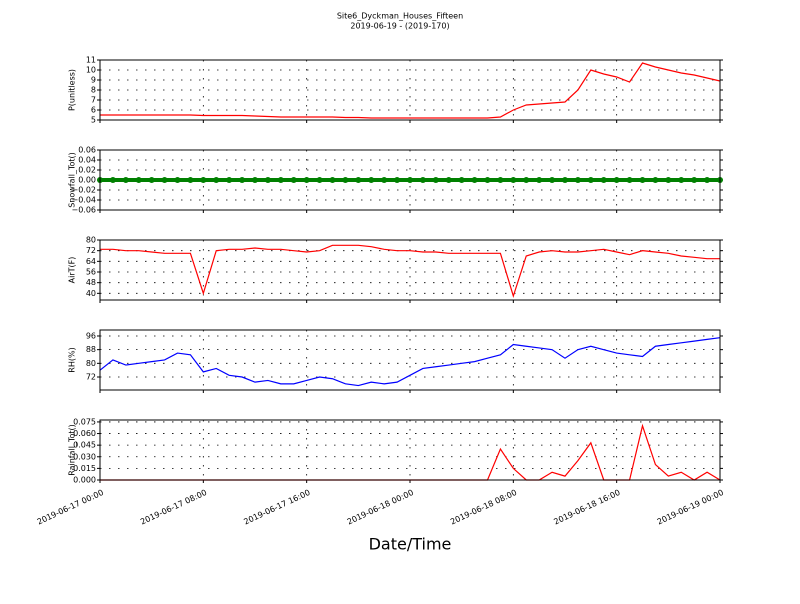  I want to click on y-tick-label: 0.045, so click(84, 445).